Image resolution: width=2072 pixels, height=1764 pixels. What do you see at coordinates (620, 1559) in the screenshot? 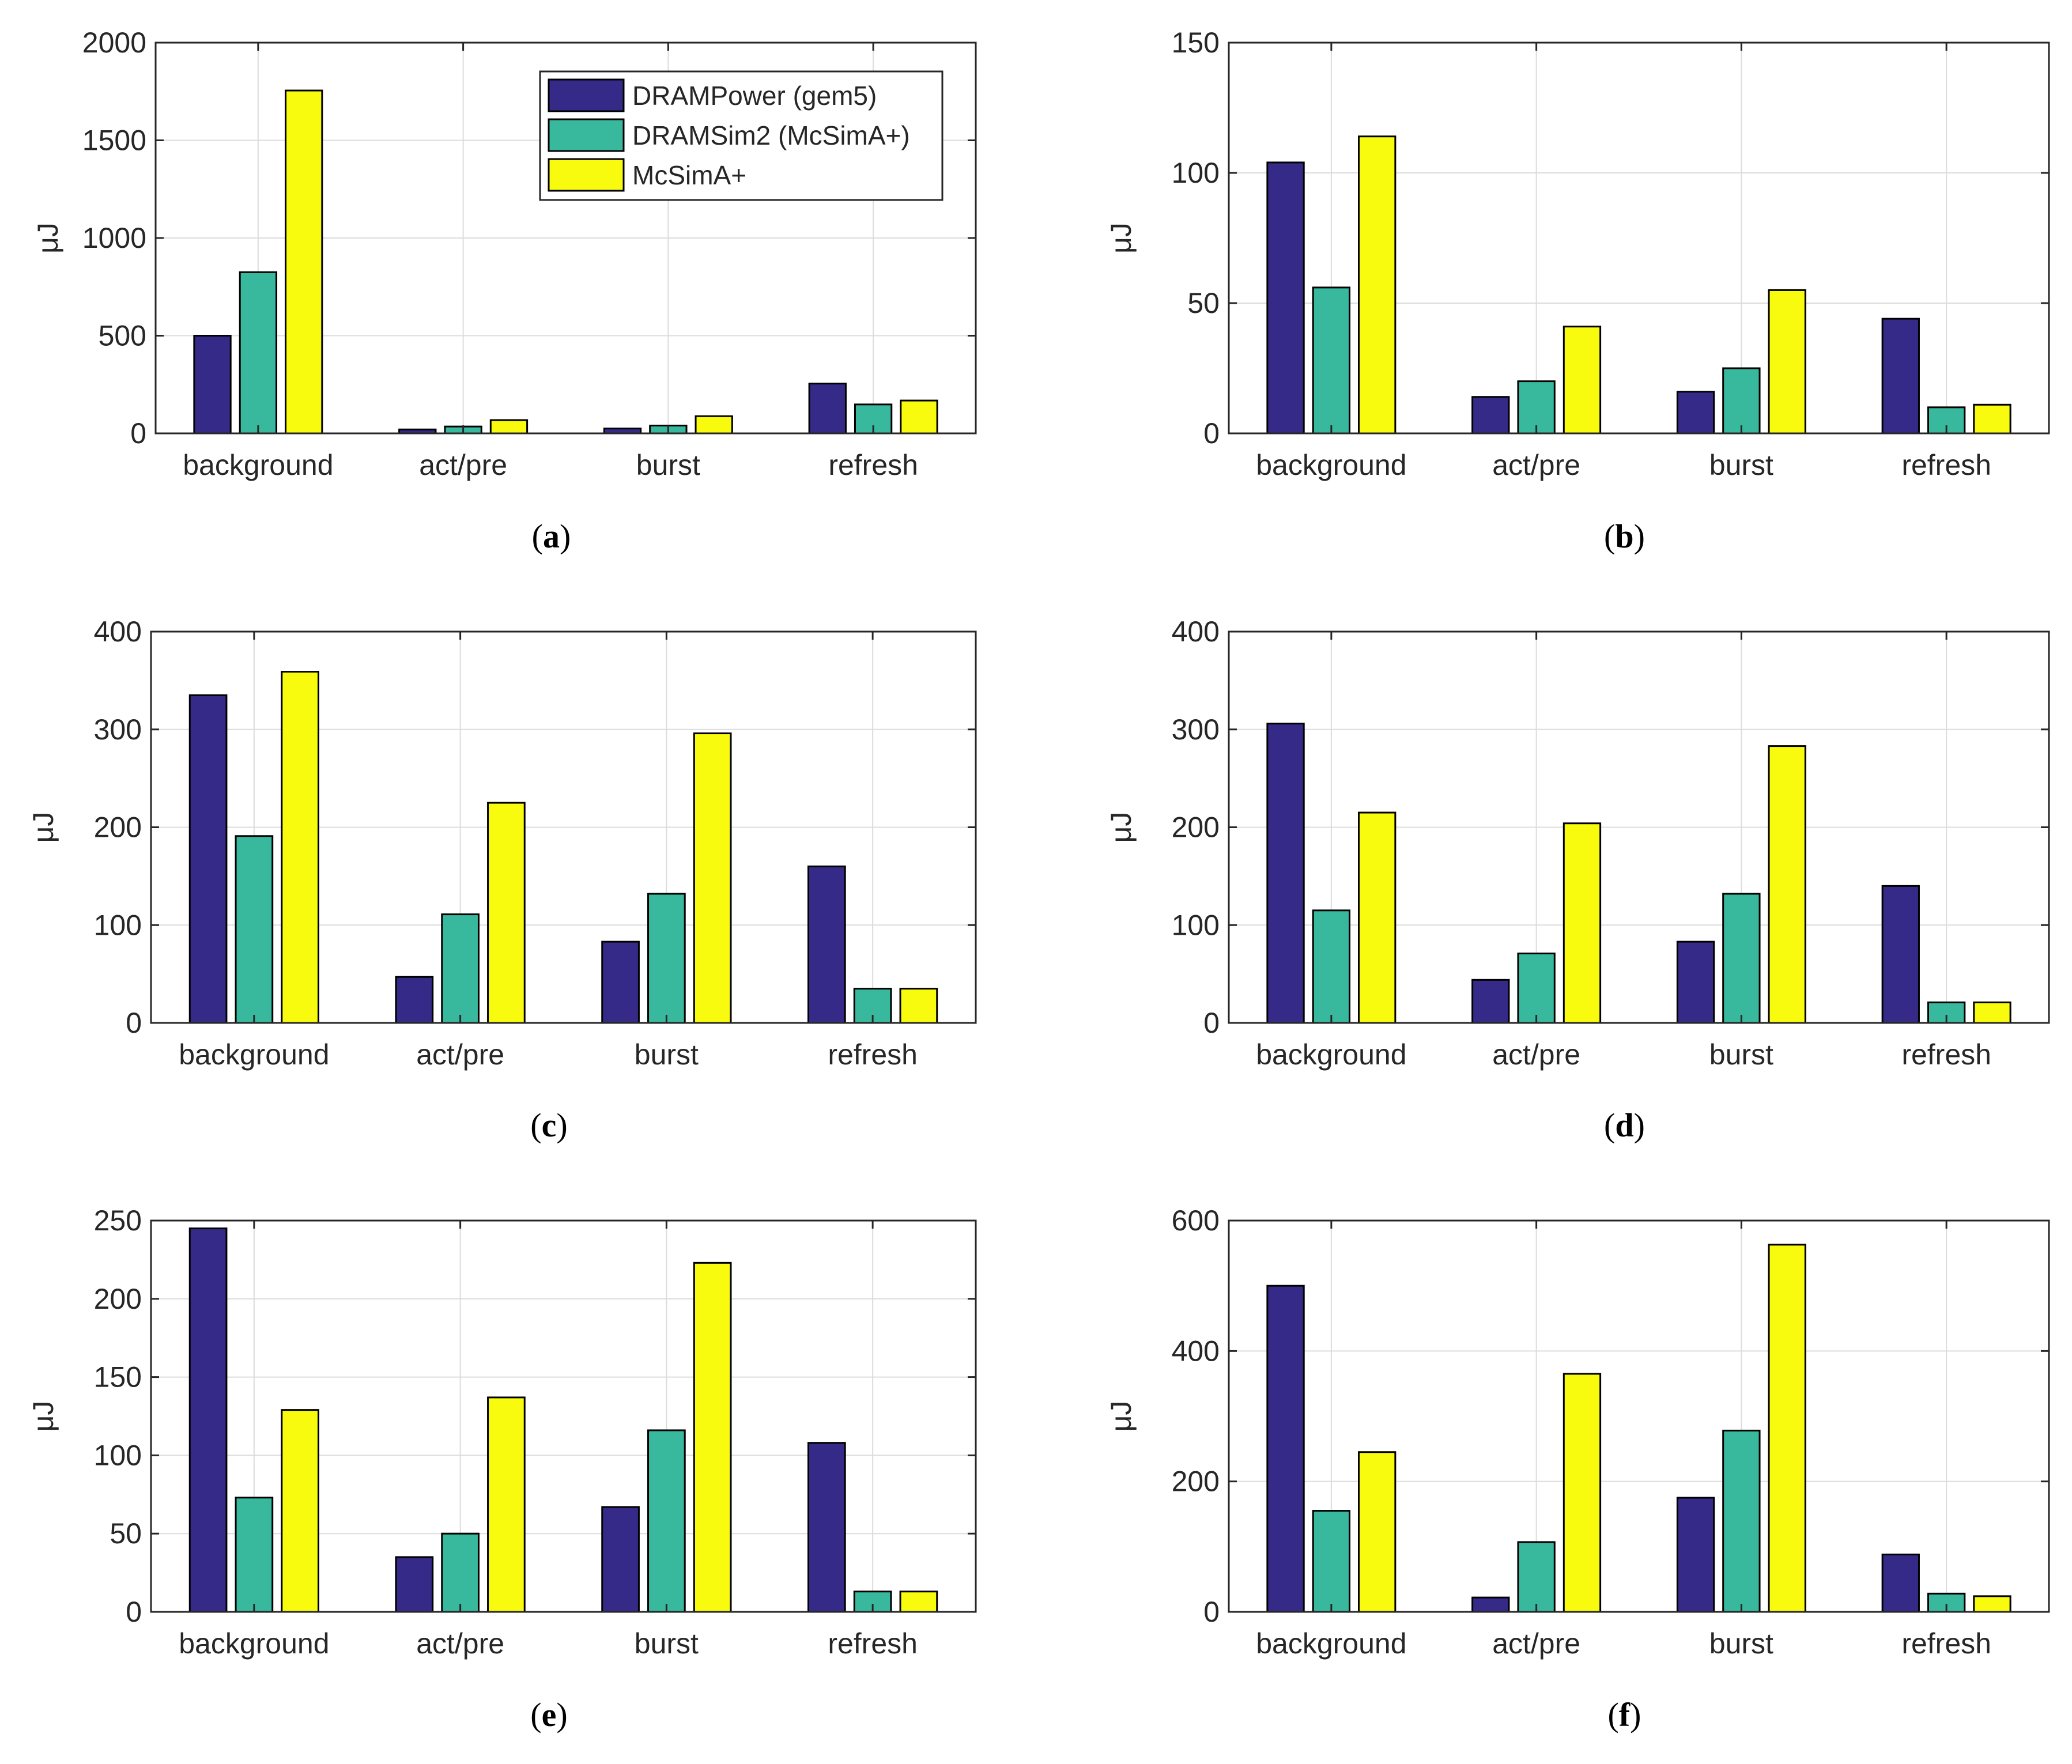
I see `bar-e-series0-cat2` at bounding box center [620, 1559].